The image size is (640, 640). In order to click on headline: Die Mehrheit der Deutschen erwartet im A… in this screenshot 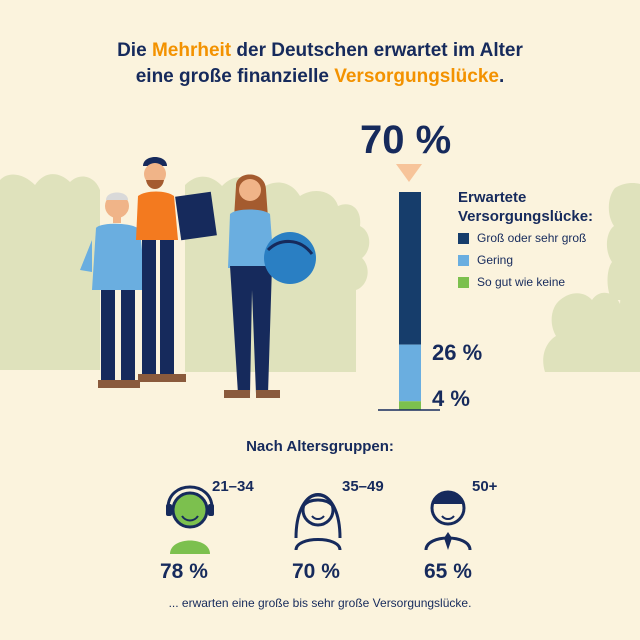, I will do `click(320, 64)`.